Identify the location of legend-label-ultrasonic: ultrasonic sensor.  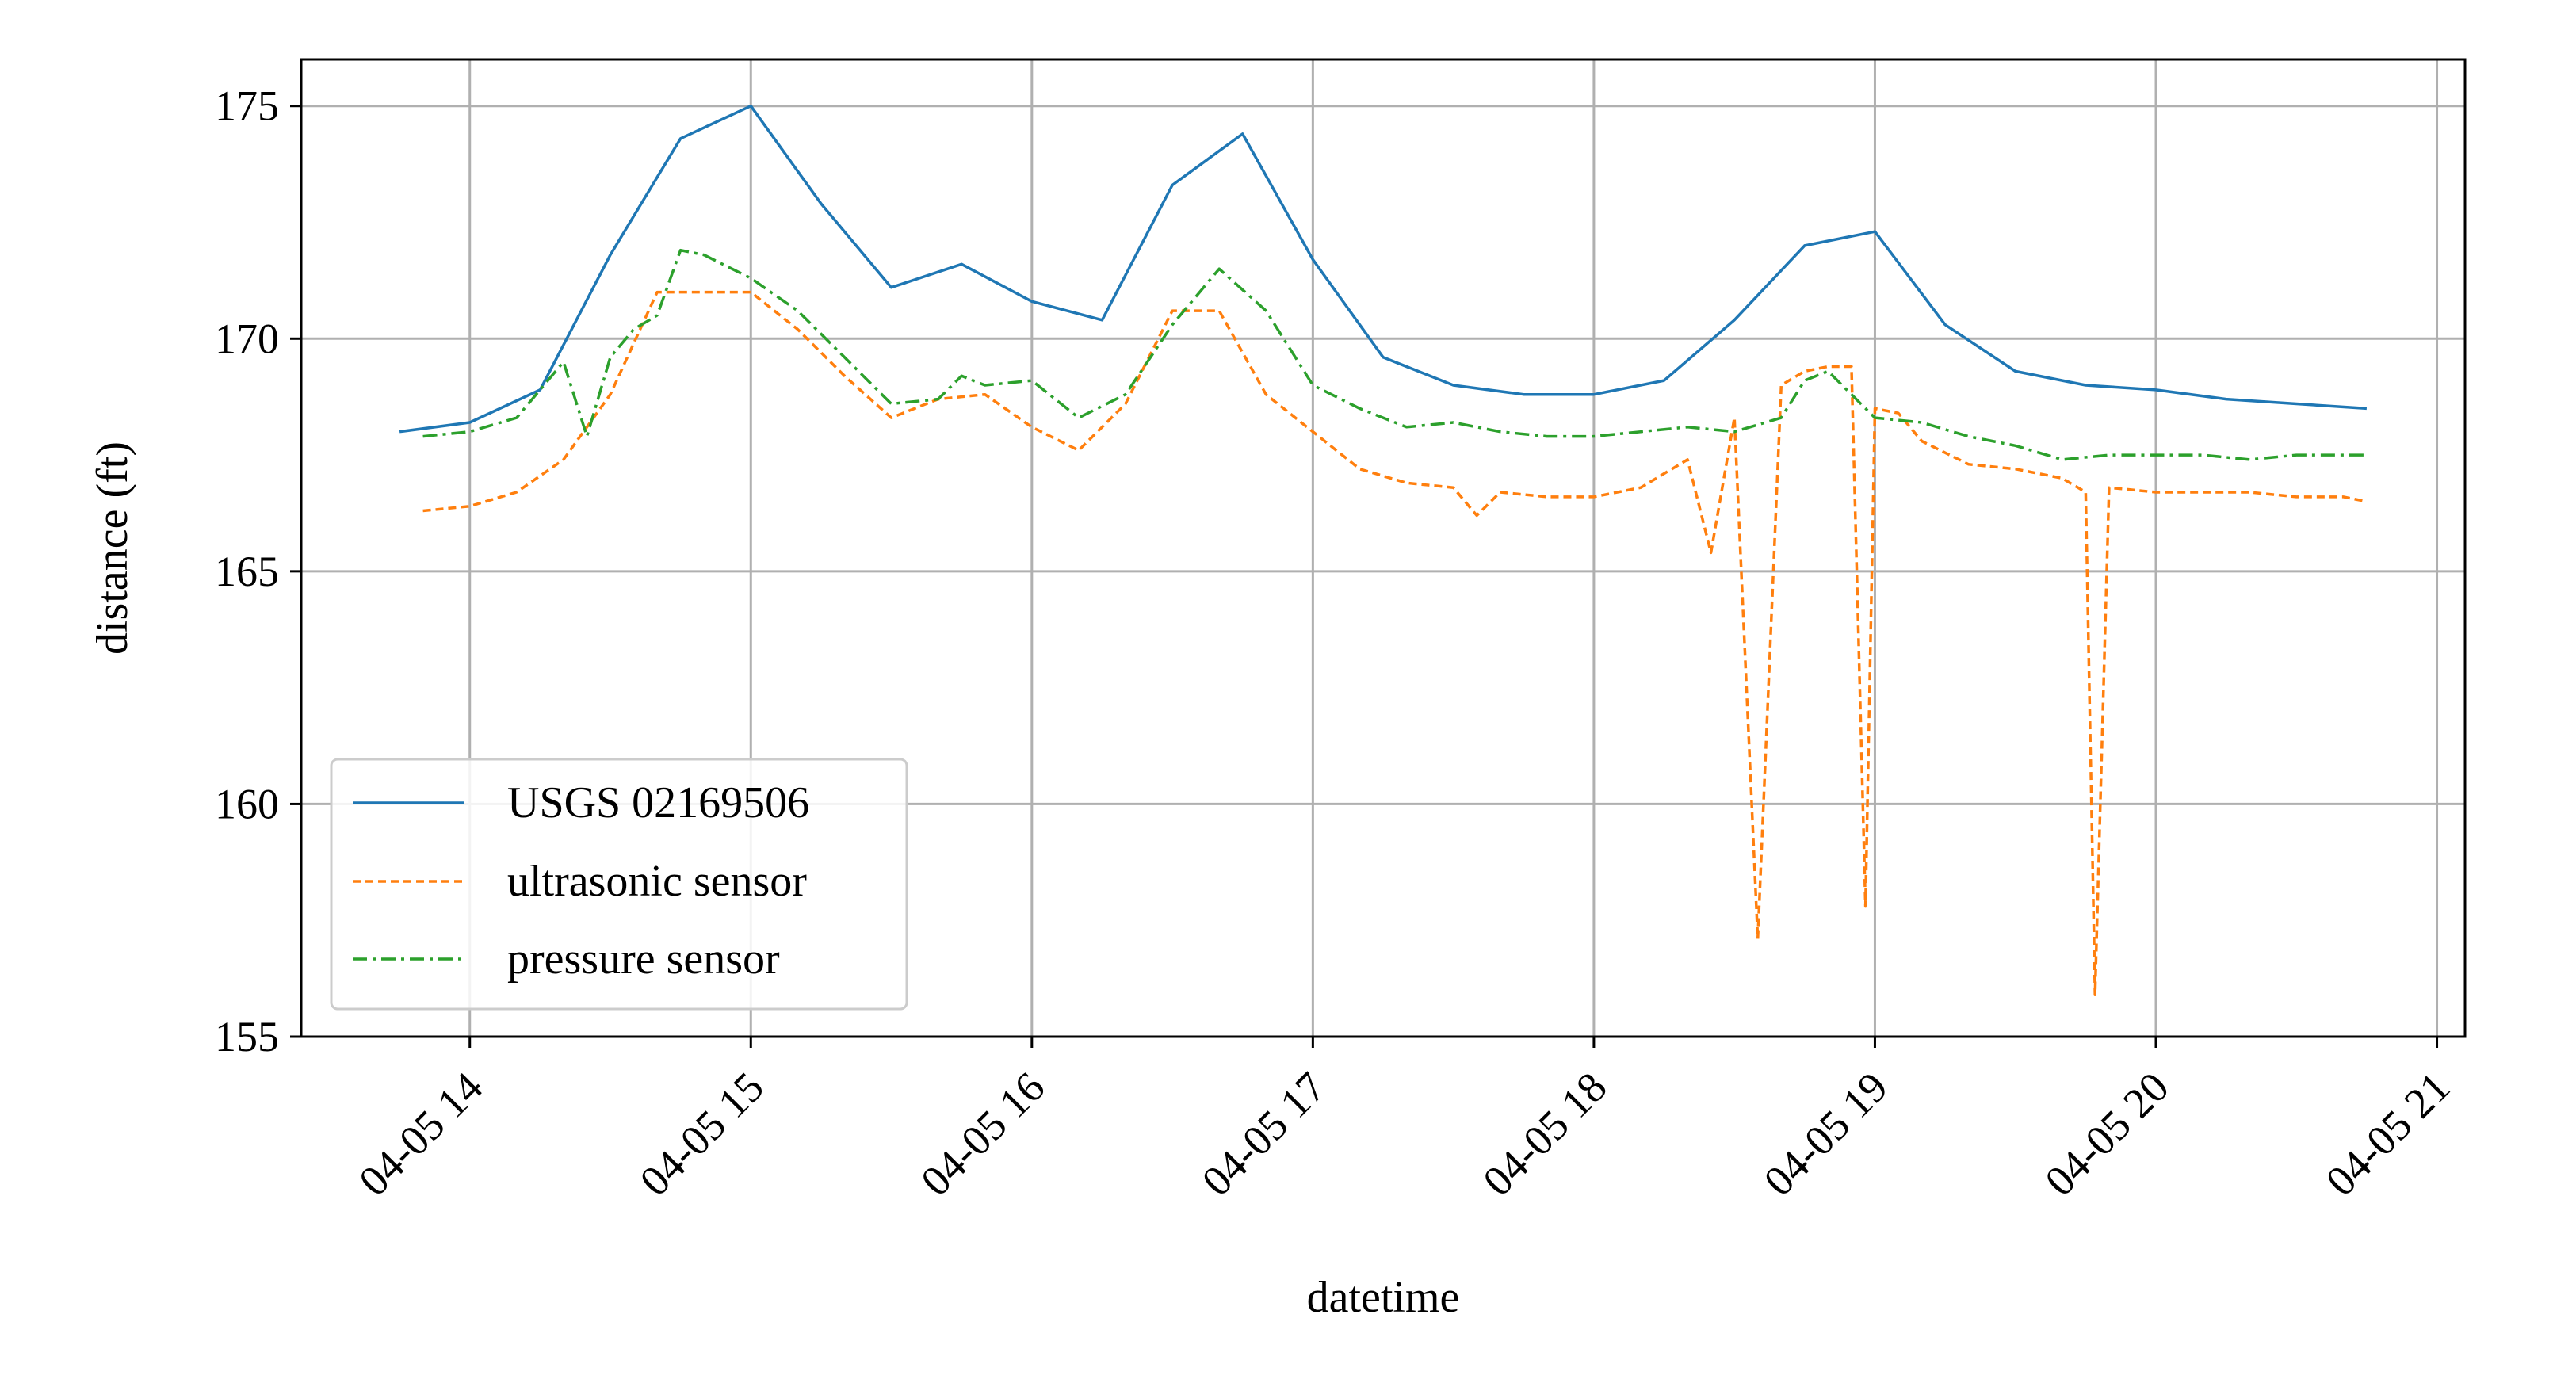
(657, 881).